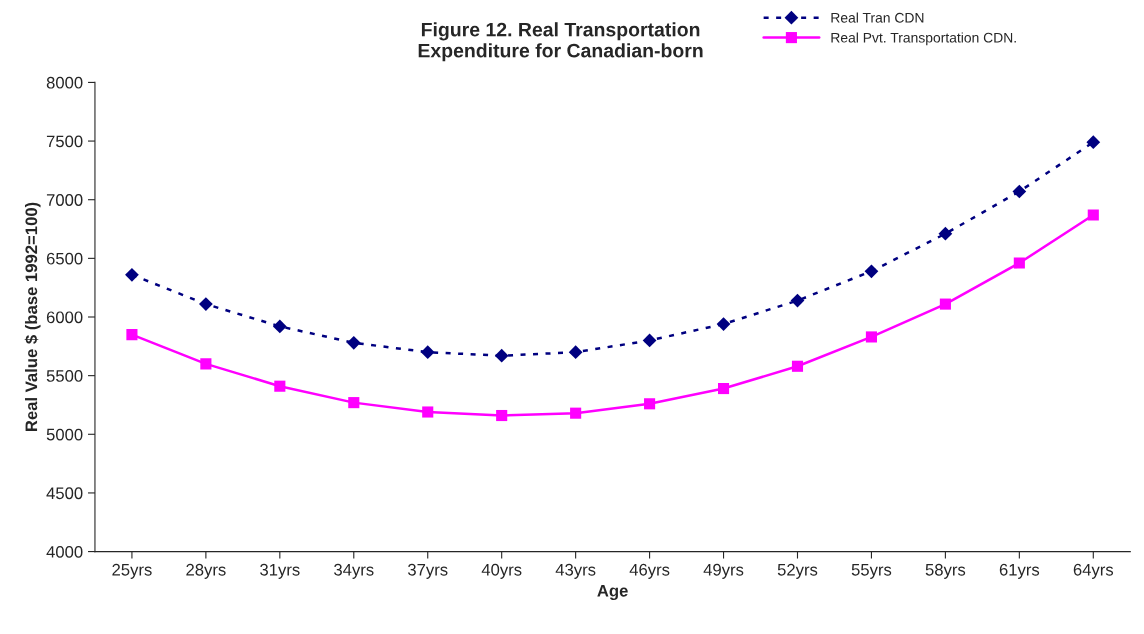  Describe the element at coordinates (797, 571) in the screenshot. I see `x-tick-label: 52yrs` at that location.